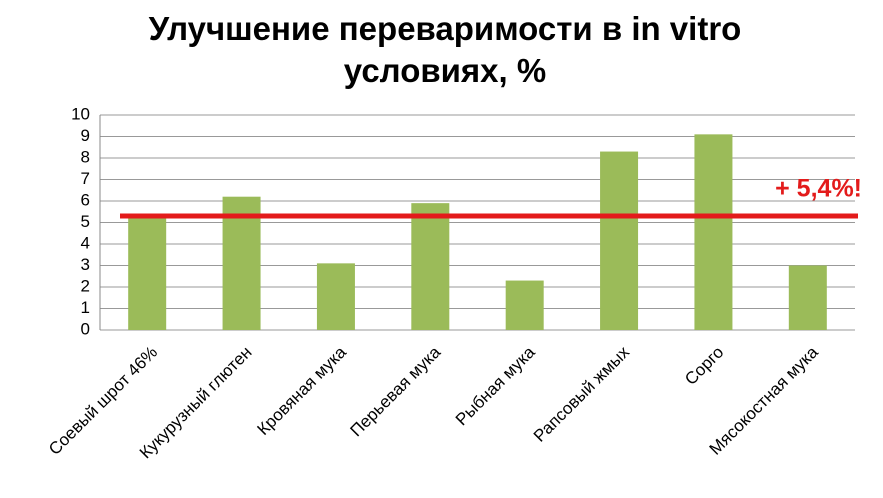 The image size is (883, 498). I want to click on y-tick-label: 4, so click(85, 242).